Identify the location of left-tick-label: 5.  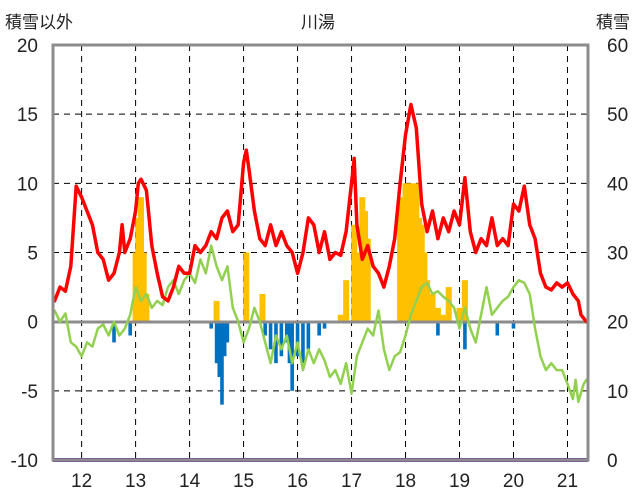
(32, 254).